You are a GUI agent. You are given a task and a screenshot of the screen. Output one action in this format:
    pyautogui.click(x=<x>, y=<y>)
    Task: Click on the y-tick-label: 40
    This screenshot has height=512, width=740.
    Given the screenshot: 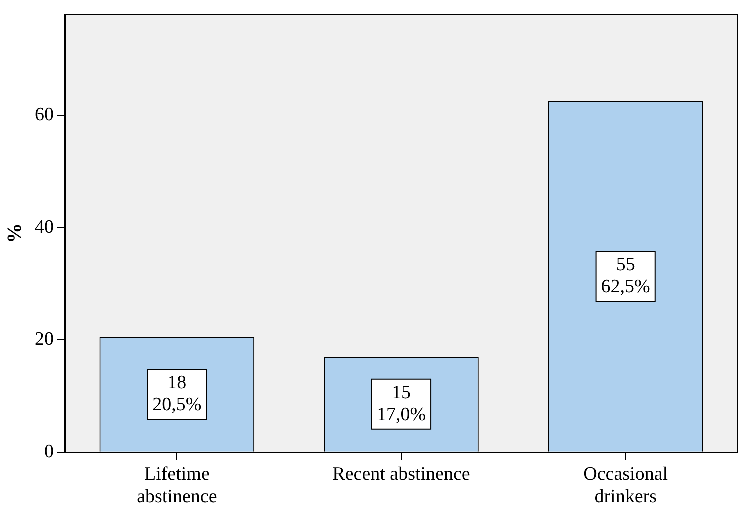 What is the action you would take?
    pyautogui.click(x=44, y=227)
    